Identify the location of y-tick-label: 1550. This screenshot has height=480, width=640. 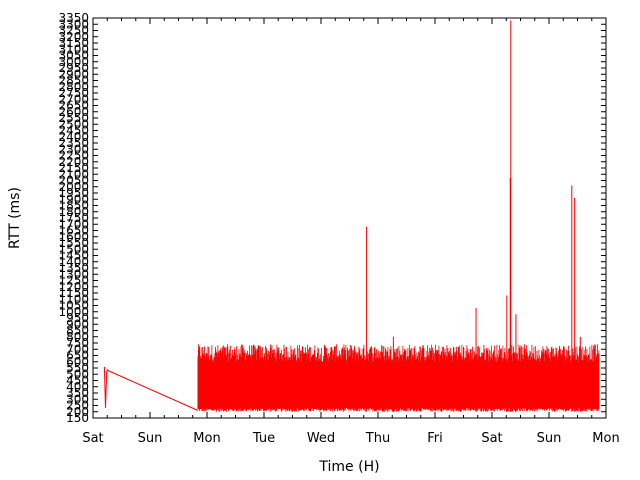
(73, 243).